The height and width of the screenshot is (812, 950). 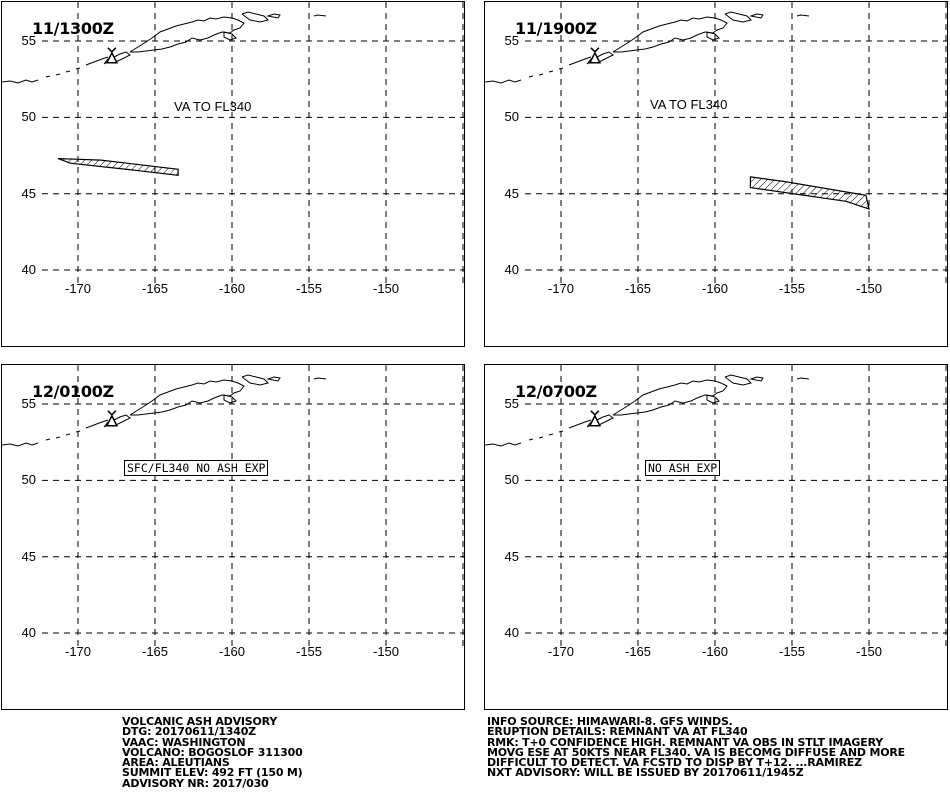 I want to click on valid-time-label: 11/1300Z, so click(x=73, y=28).